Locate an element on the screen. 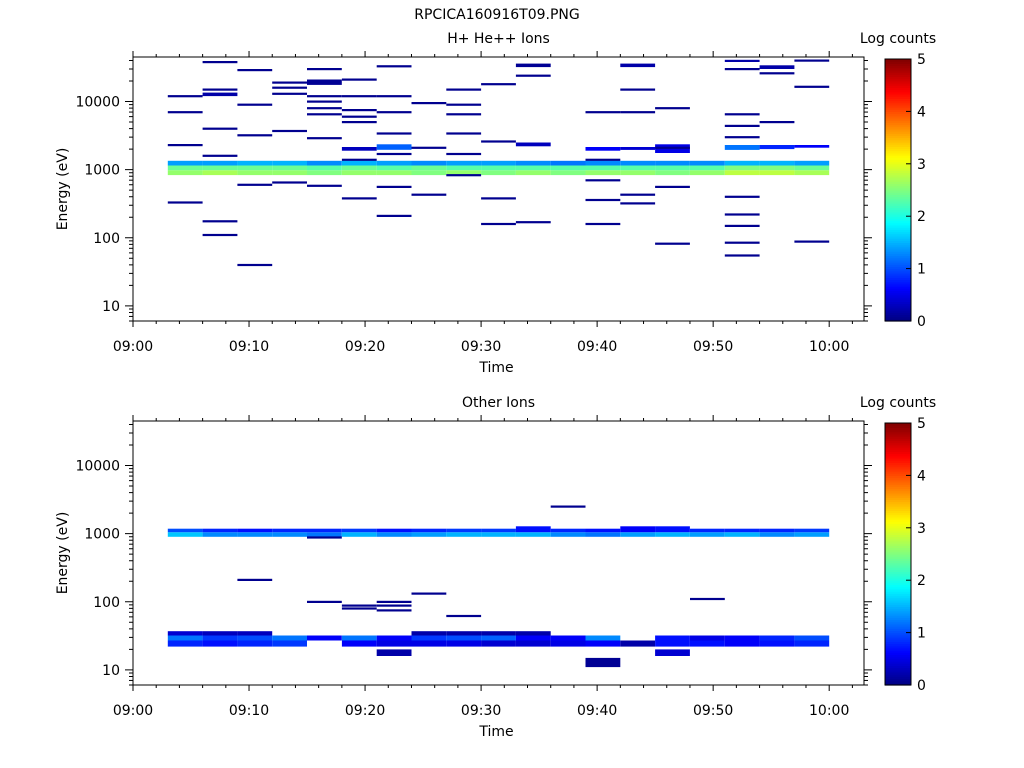  x-tick-label: 09:30 is located at coordinates (481, 347).